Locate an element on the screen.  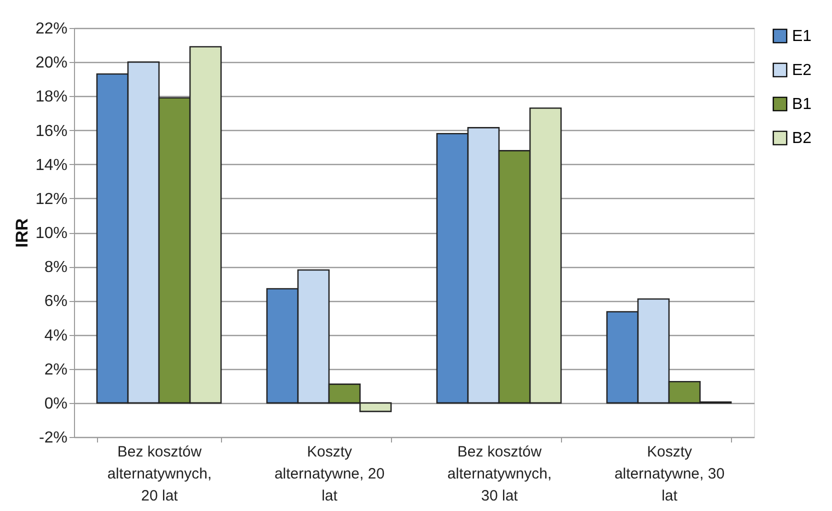
y-tick-label: 20% is located at coordinates (51, 63).